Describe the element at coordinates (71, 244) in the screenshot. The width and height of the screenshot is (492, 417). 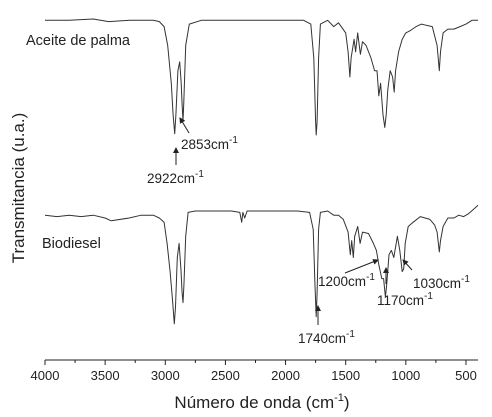
I see `series-label-biodiesel: Biodiesel` at that location.